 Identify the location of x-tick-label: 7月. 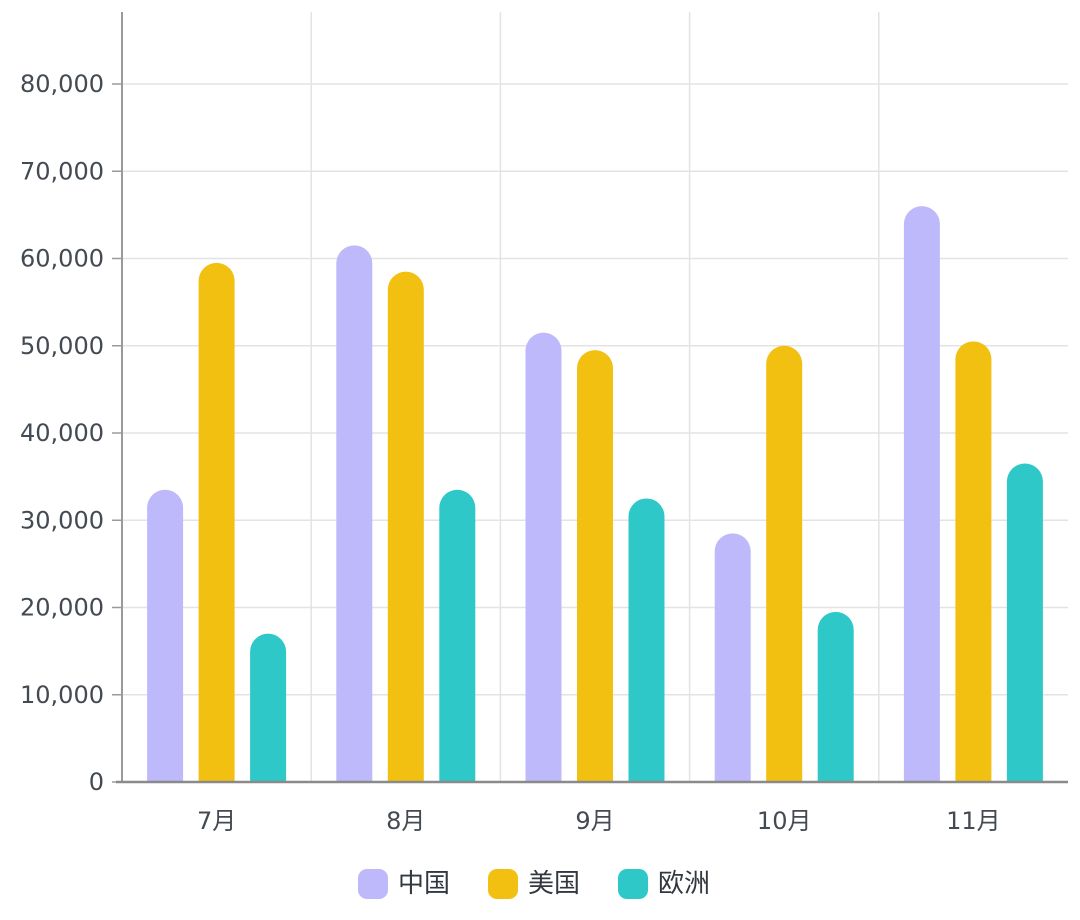
(216, 821).